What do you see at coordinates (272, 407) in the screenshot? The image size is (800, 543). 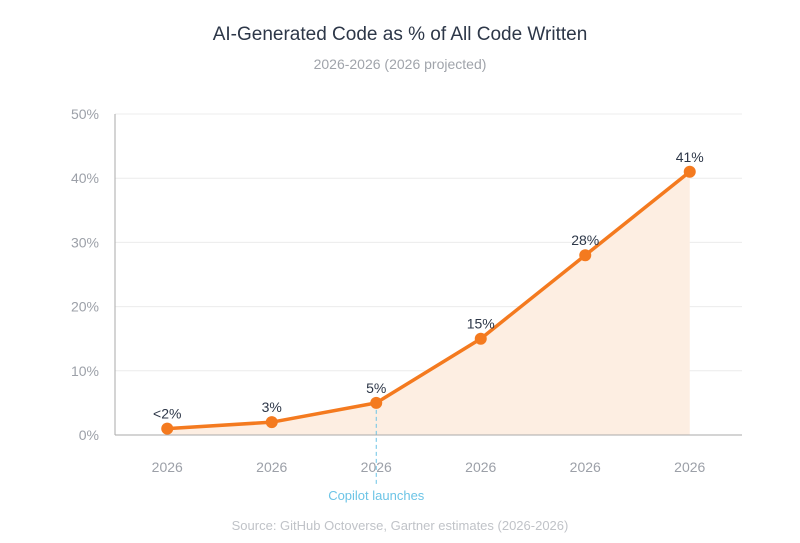 I see `data-label: 3%` at bounding box center [272, 407].